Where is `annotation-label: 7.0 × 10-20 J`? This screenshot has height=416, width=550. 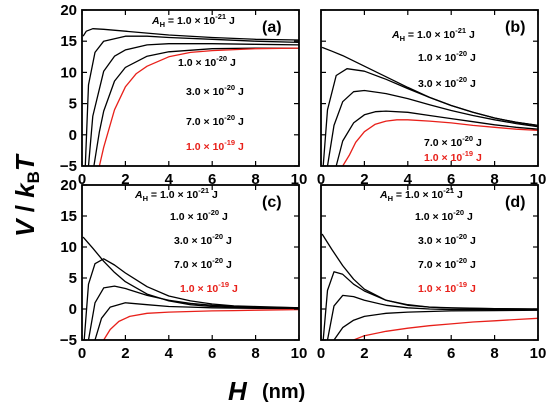 annotation-label: 7.0 × 10-20 J is located at coordinates (215, 120).